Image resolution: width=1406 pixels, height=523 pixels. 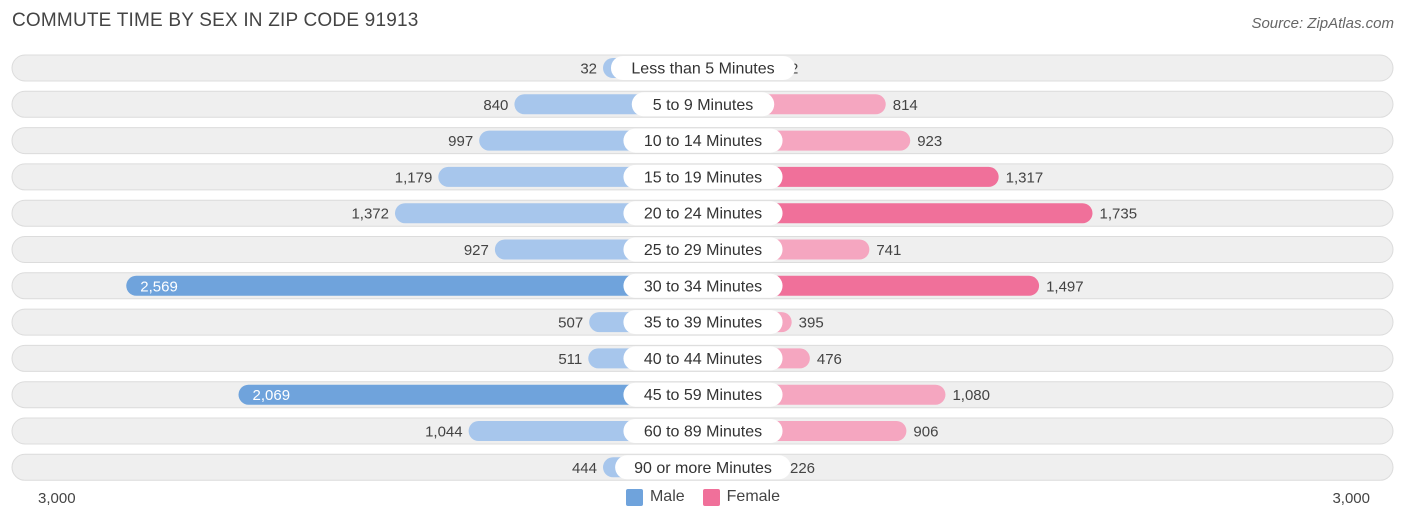 I want to click on value-label-male: 1,044, so click(x=444, y=432).